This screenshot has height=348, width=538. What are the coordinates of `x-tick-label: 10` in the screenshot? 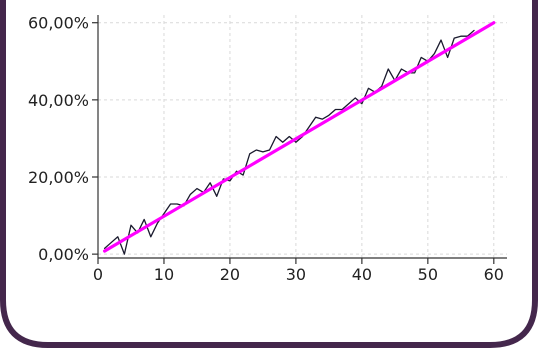 It's located at (164, 274).